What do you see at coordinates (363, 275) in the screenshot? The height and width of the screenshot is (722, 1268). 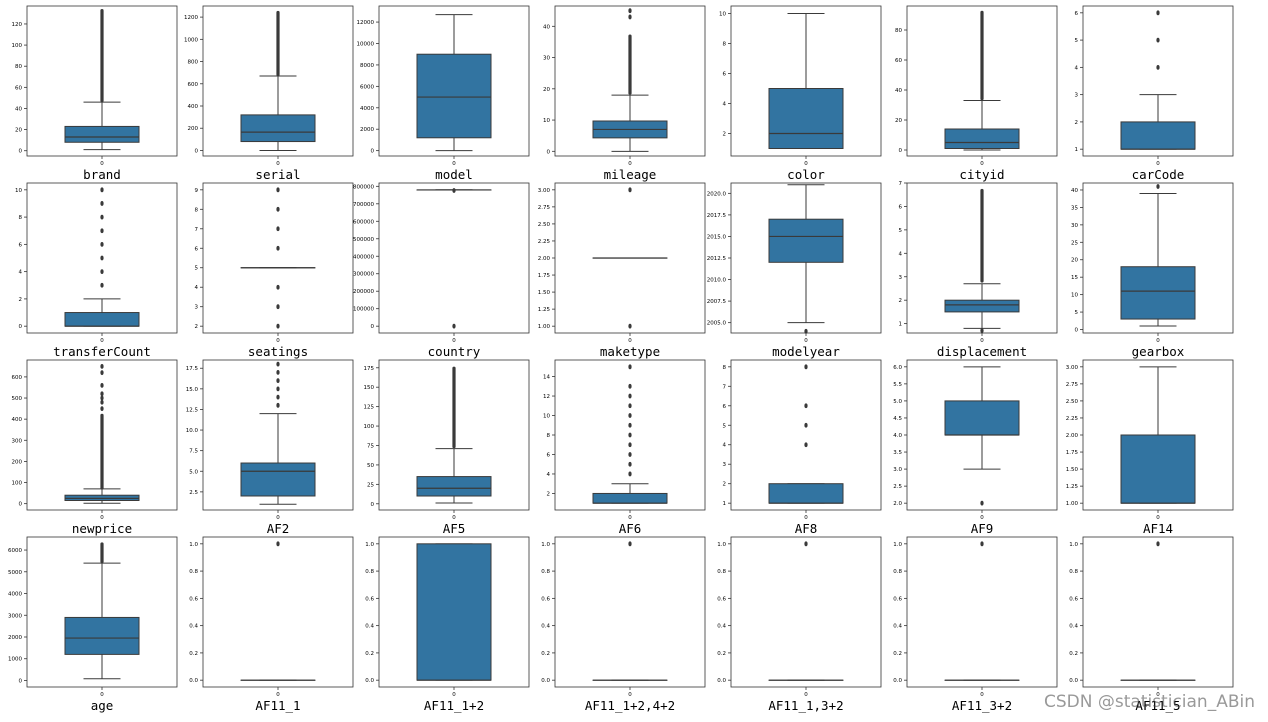 I see `y-tick-label: 300000` at bounding box center [363, 275].